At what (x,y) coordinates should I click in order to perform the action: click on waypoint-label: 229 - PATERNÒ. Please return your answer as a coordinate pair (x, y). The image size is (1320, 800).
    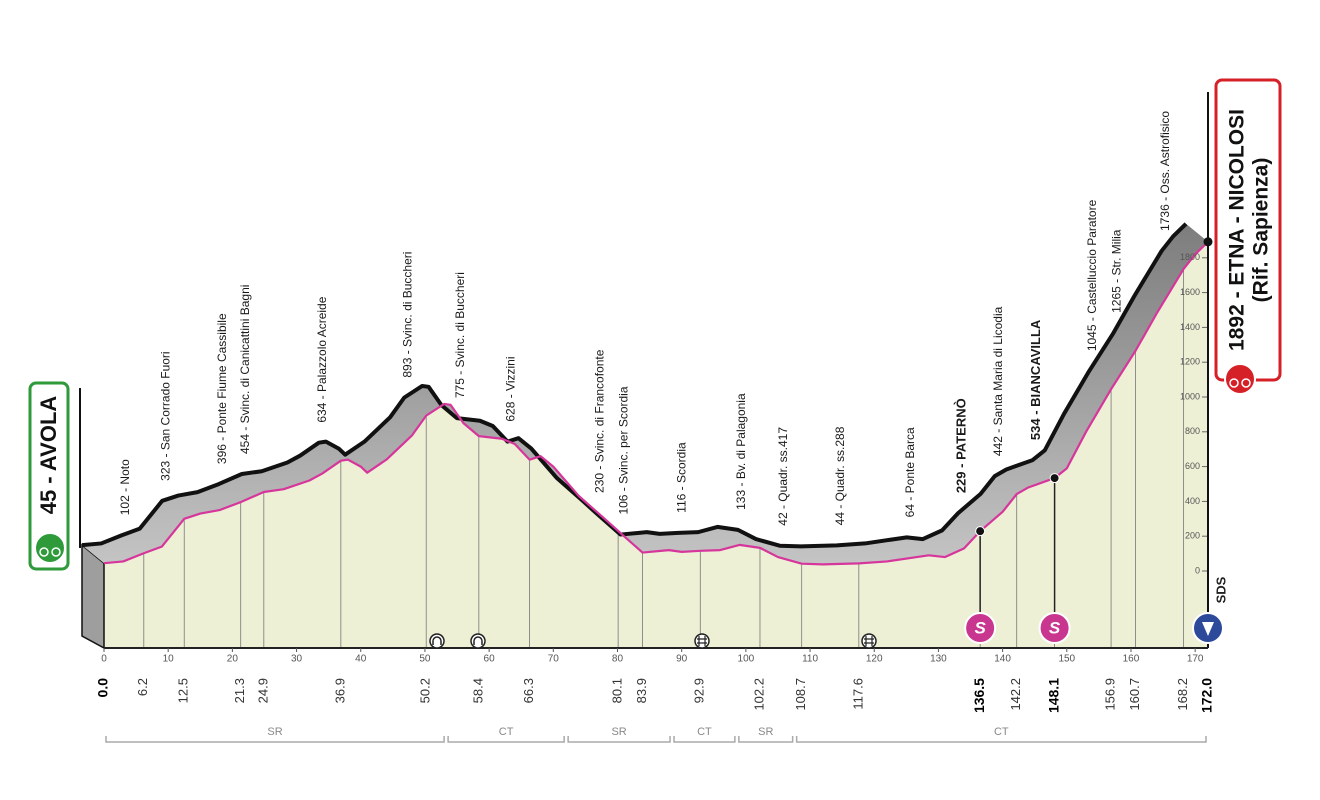
    Looking at the image, I should click on (961, 445).